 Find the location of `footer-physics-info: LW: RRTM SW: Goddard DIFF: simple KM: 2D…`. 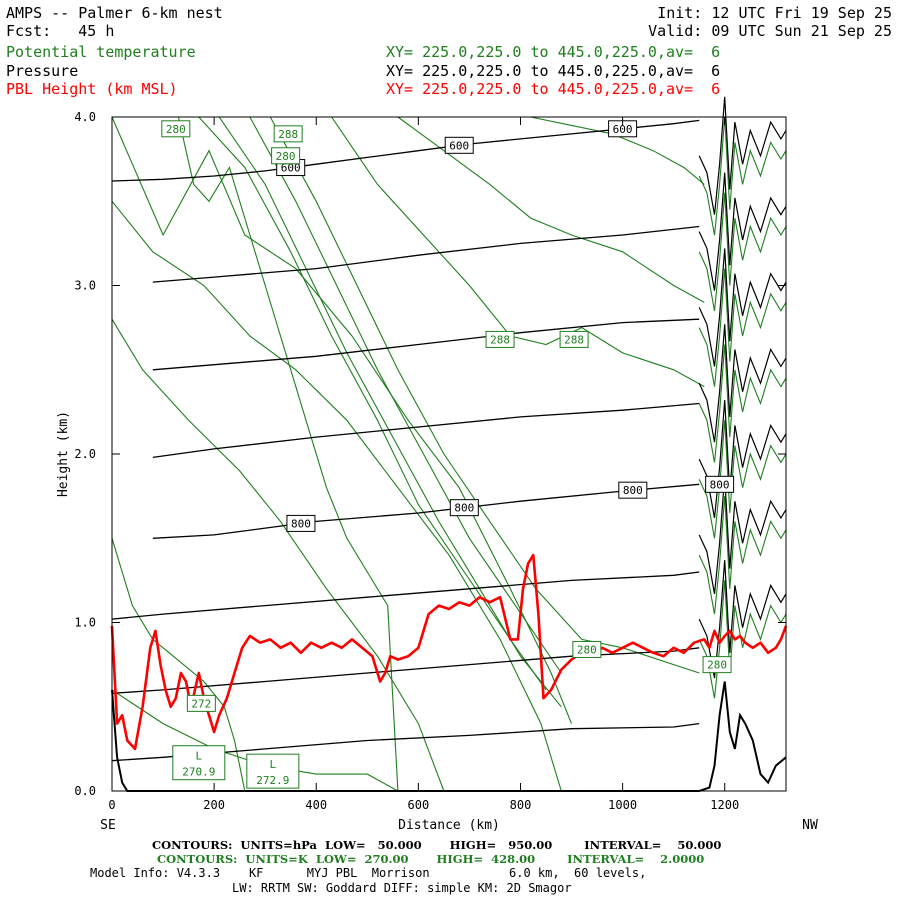

footer-physics-info: LW: RRTM SW: Goddard DIFF: simple KM: 2D… is located at coordinates (402, 888).